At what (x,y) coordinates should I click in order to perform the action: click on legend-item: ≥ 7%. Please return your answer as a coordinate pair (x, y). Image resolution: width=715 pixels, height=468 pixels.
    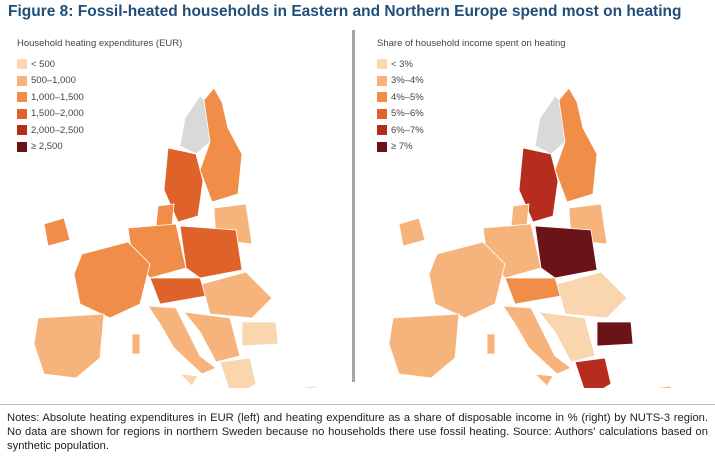
    Looking at the image, I should click on (400, 147).